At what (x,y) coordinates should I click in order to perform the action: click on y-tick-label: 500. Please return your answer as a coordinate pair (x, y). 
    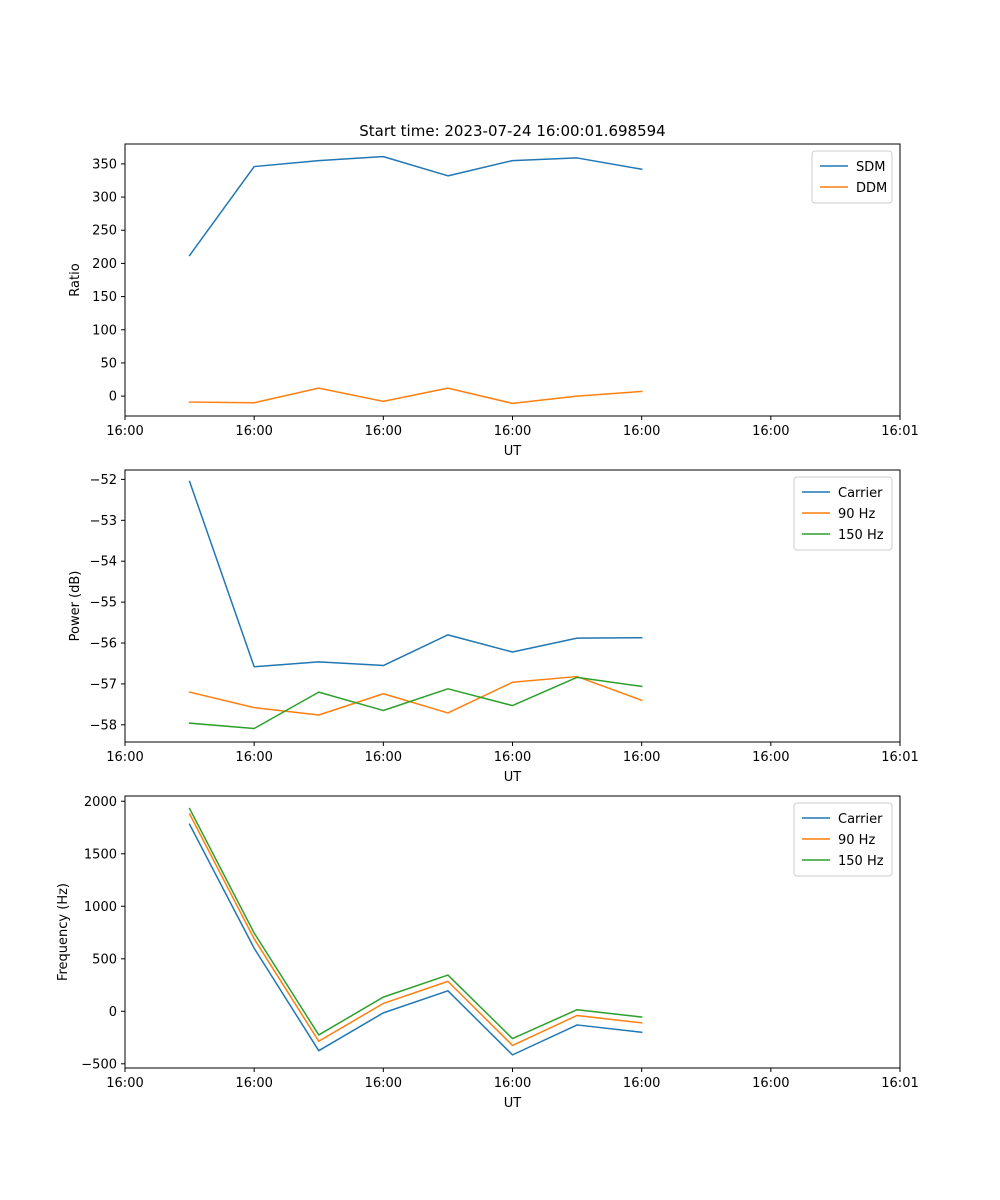
    Looking at the image, I should click on (104, 959).